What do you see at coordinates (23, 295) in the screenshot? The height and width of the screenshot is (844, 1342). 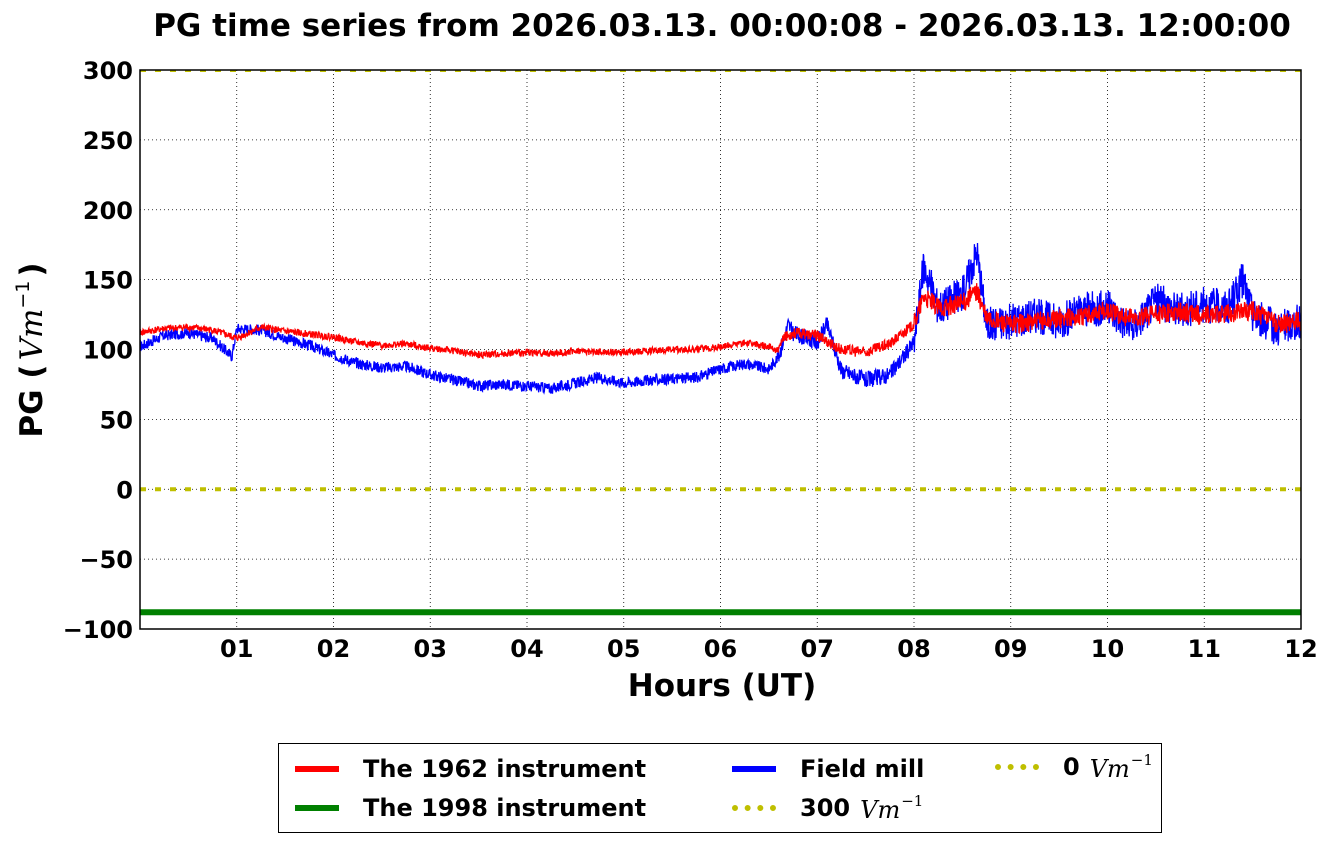 I see `y-axis-label-exponent: −1` at bounding box center [23, 295].